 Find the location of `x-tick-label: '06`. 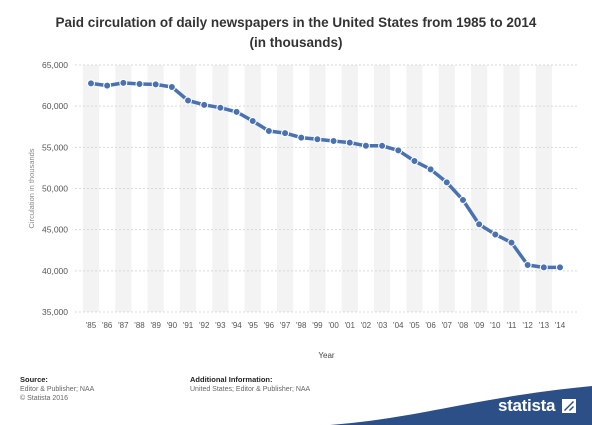

x-tick-label: '06 is located at coordinates (430, 325).